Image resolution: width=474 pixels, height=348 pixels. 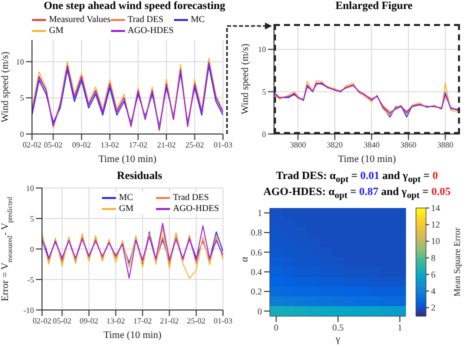 I want to click on y-axis-title: α, so click(x=245, y=259).